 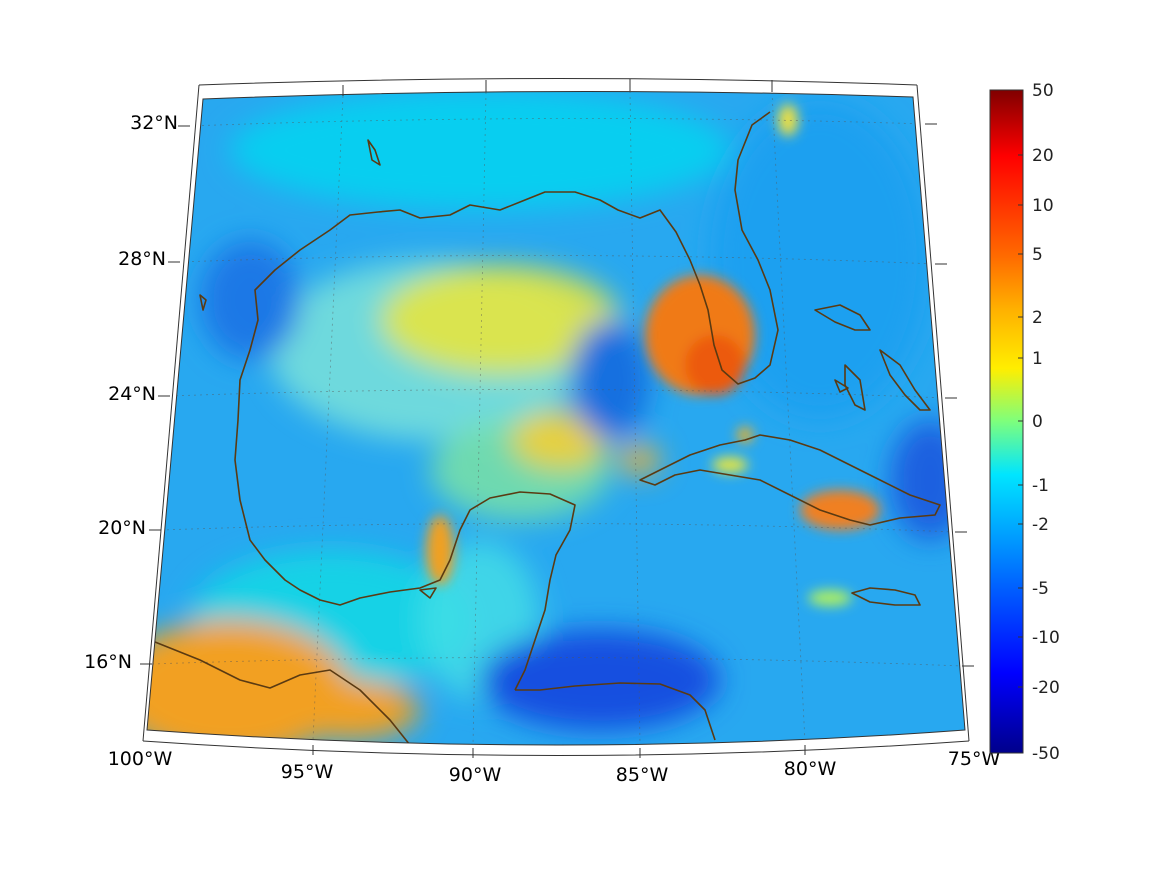 I want to click on colorbar-tick-label: 0, so click(x=1037, y=422).